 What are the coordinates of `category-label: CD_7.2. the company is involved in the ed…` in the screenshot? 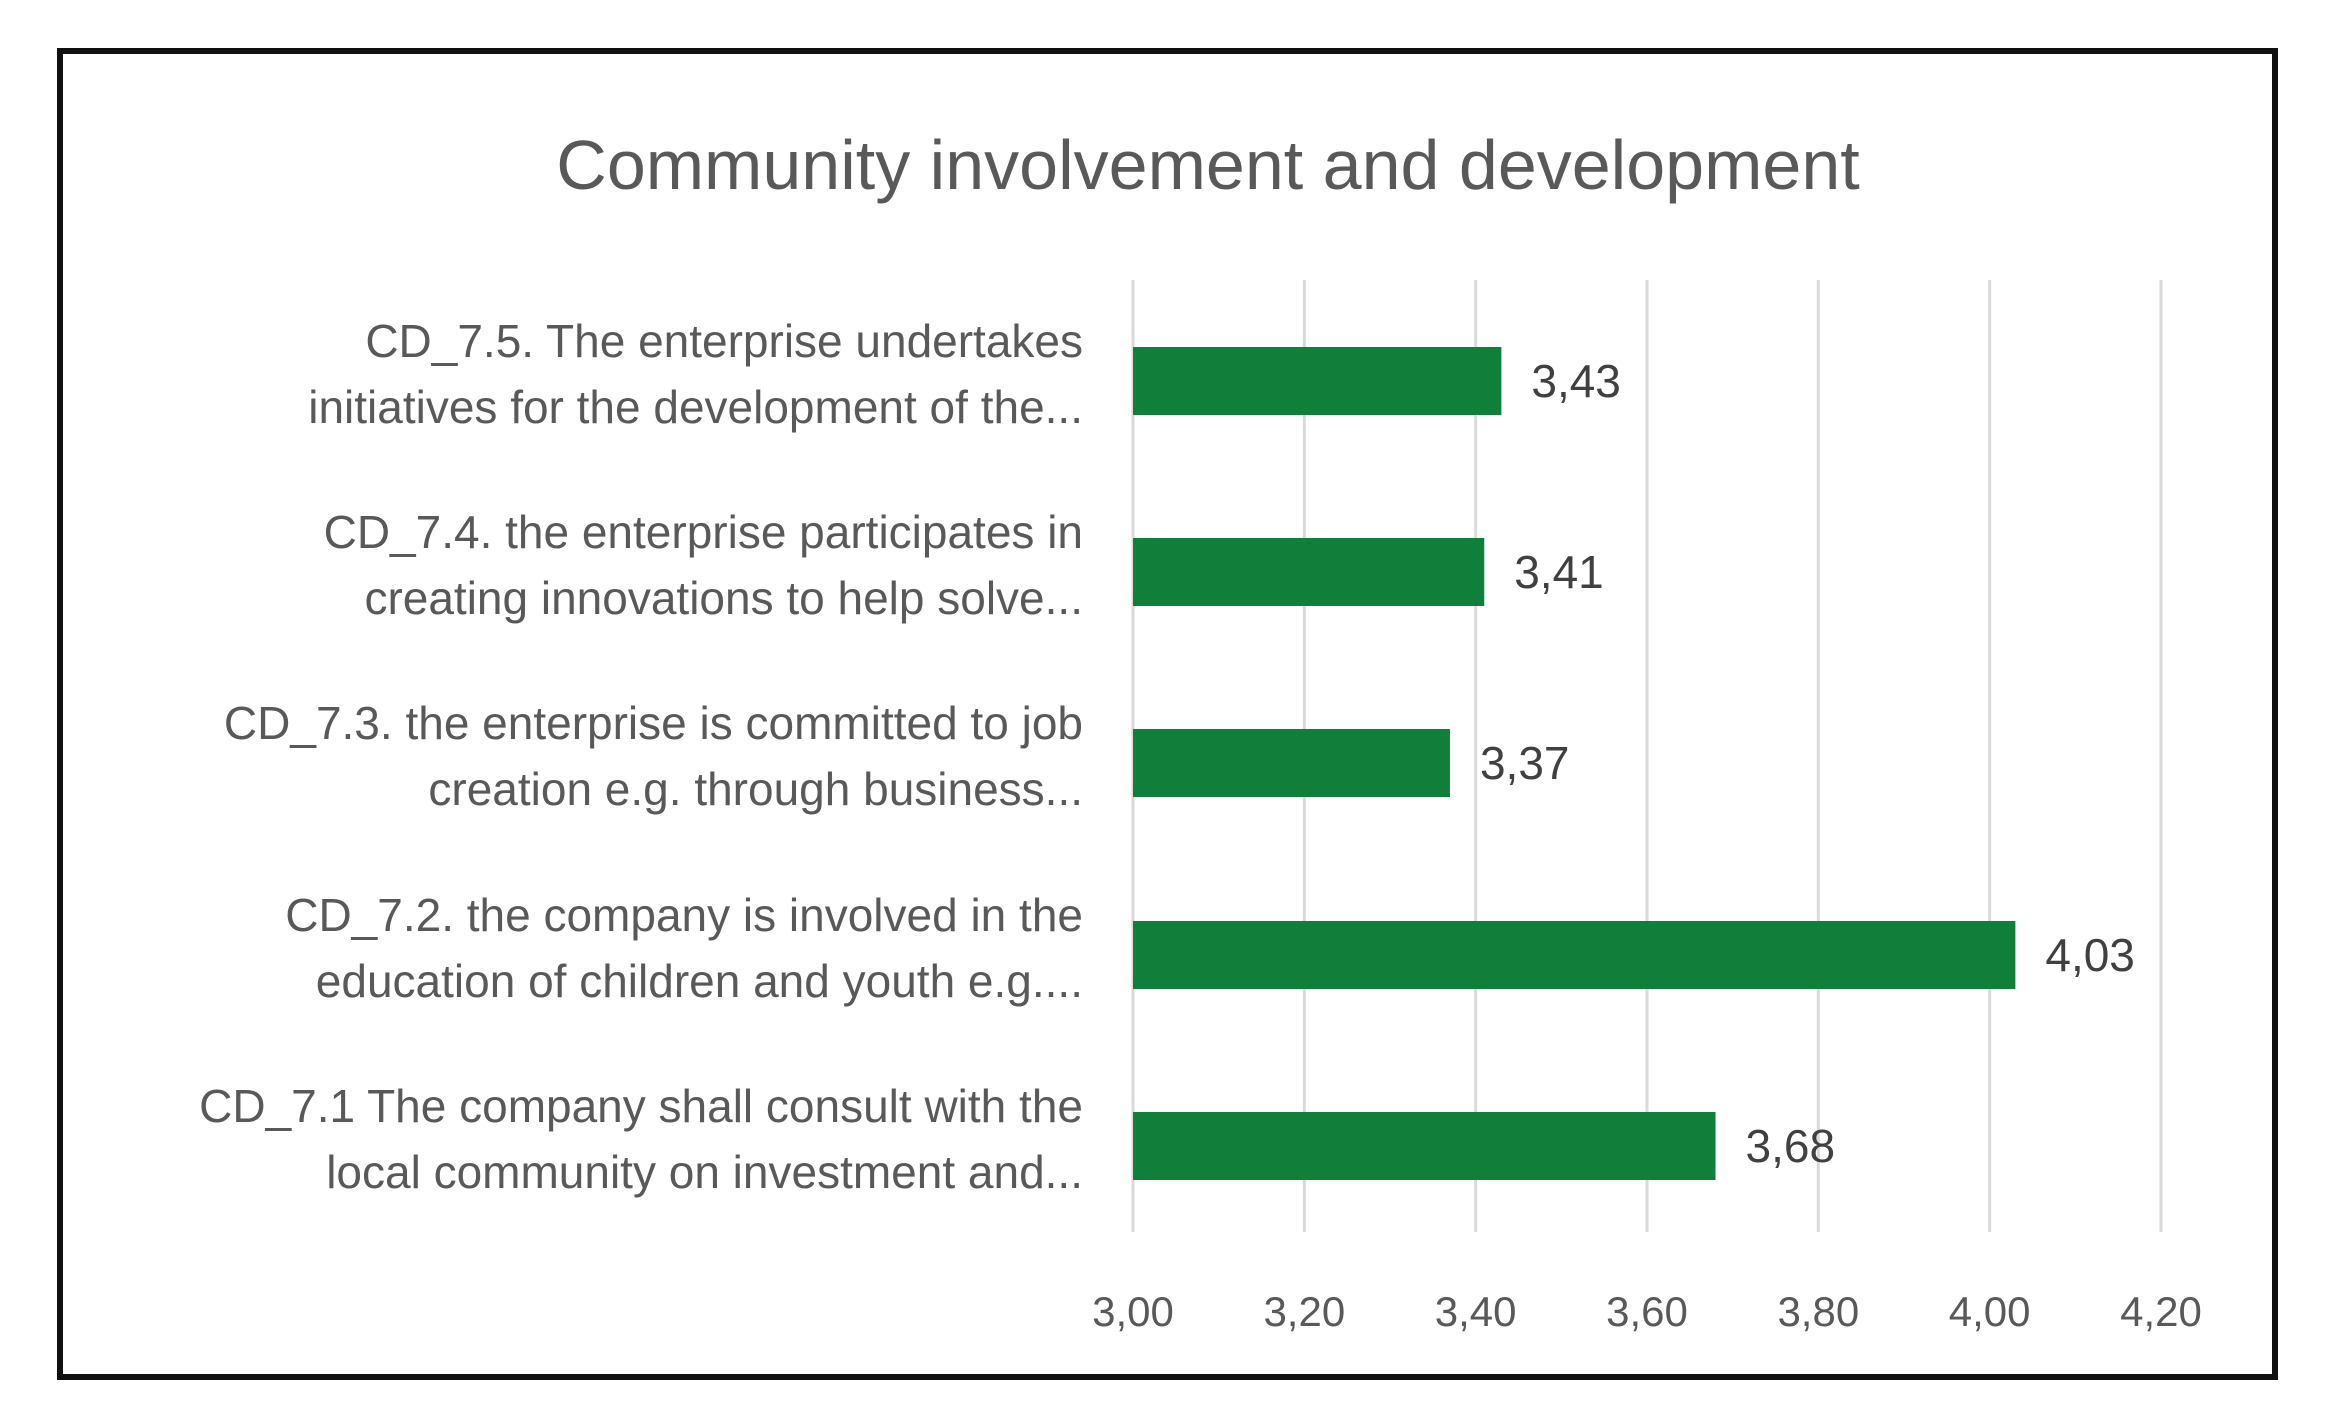 It's located at (684, 948).